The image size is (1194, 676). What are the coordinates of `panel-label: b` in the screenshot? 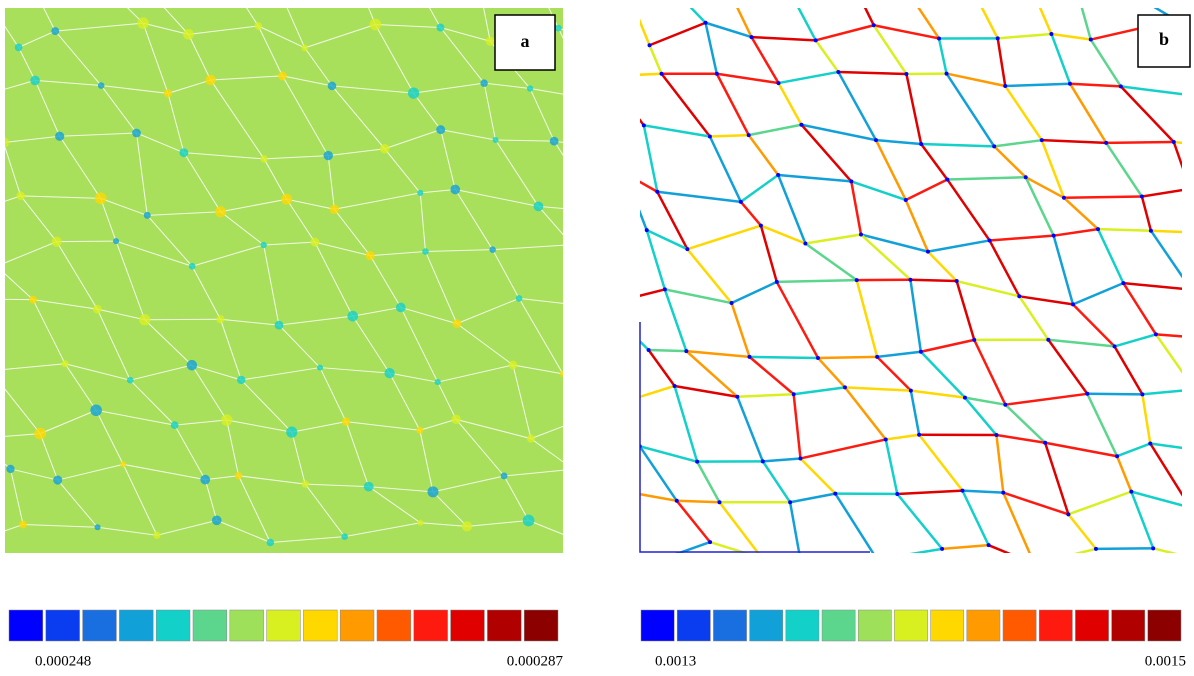 It's located at (1164, 39).